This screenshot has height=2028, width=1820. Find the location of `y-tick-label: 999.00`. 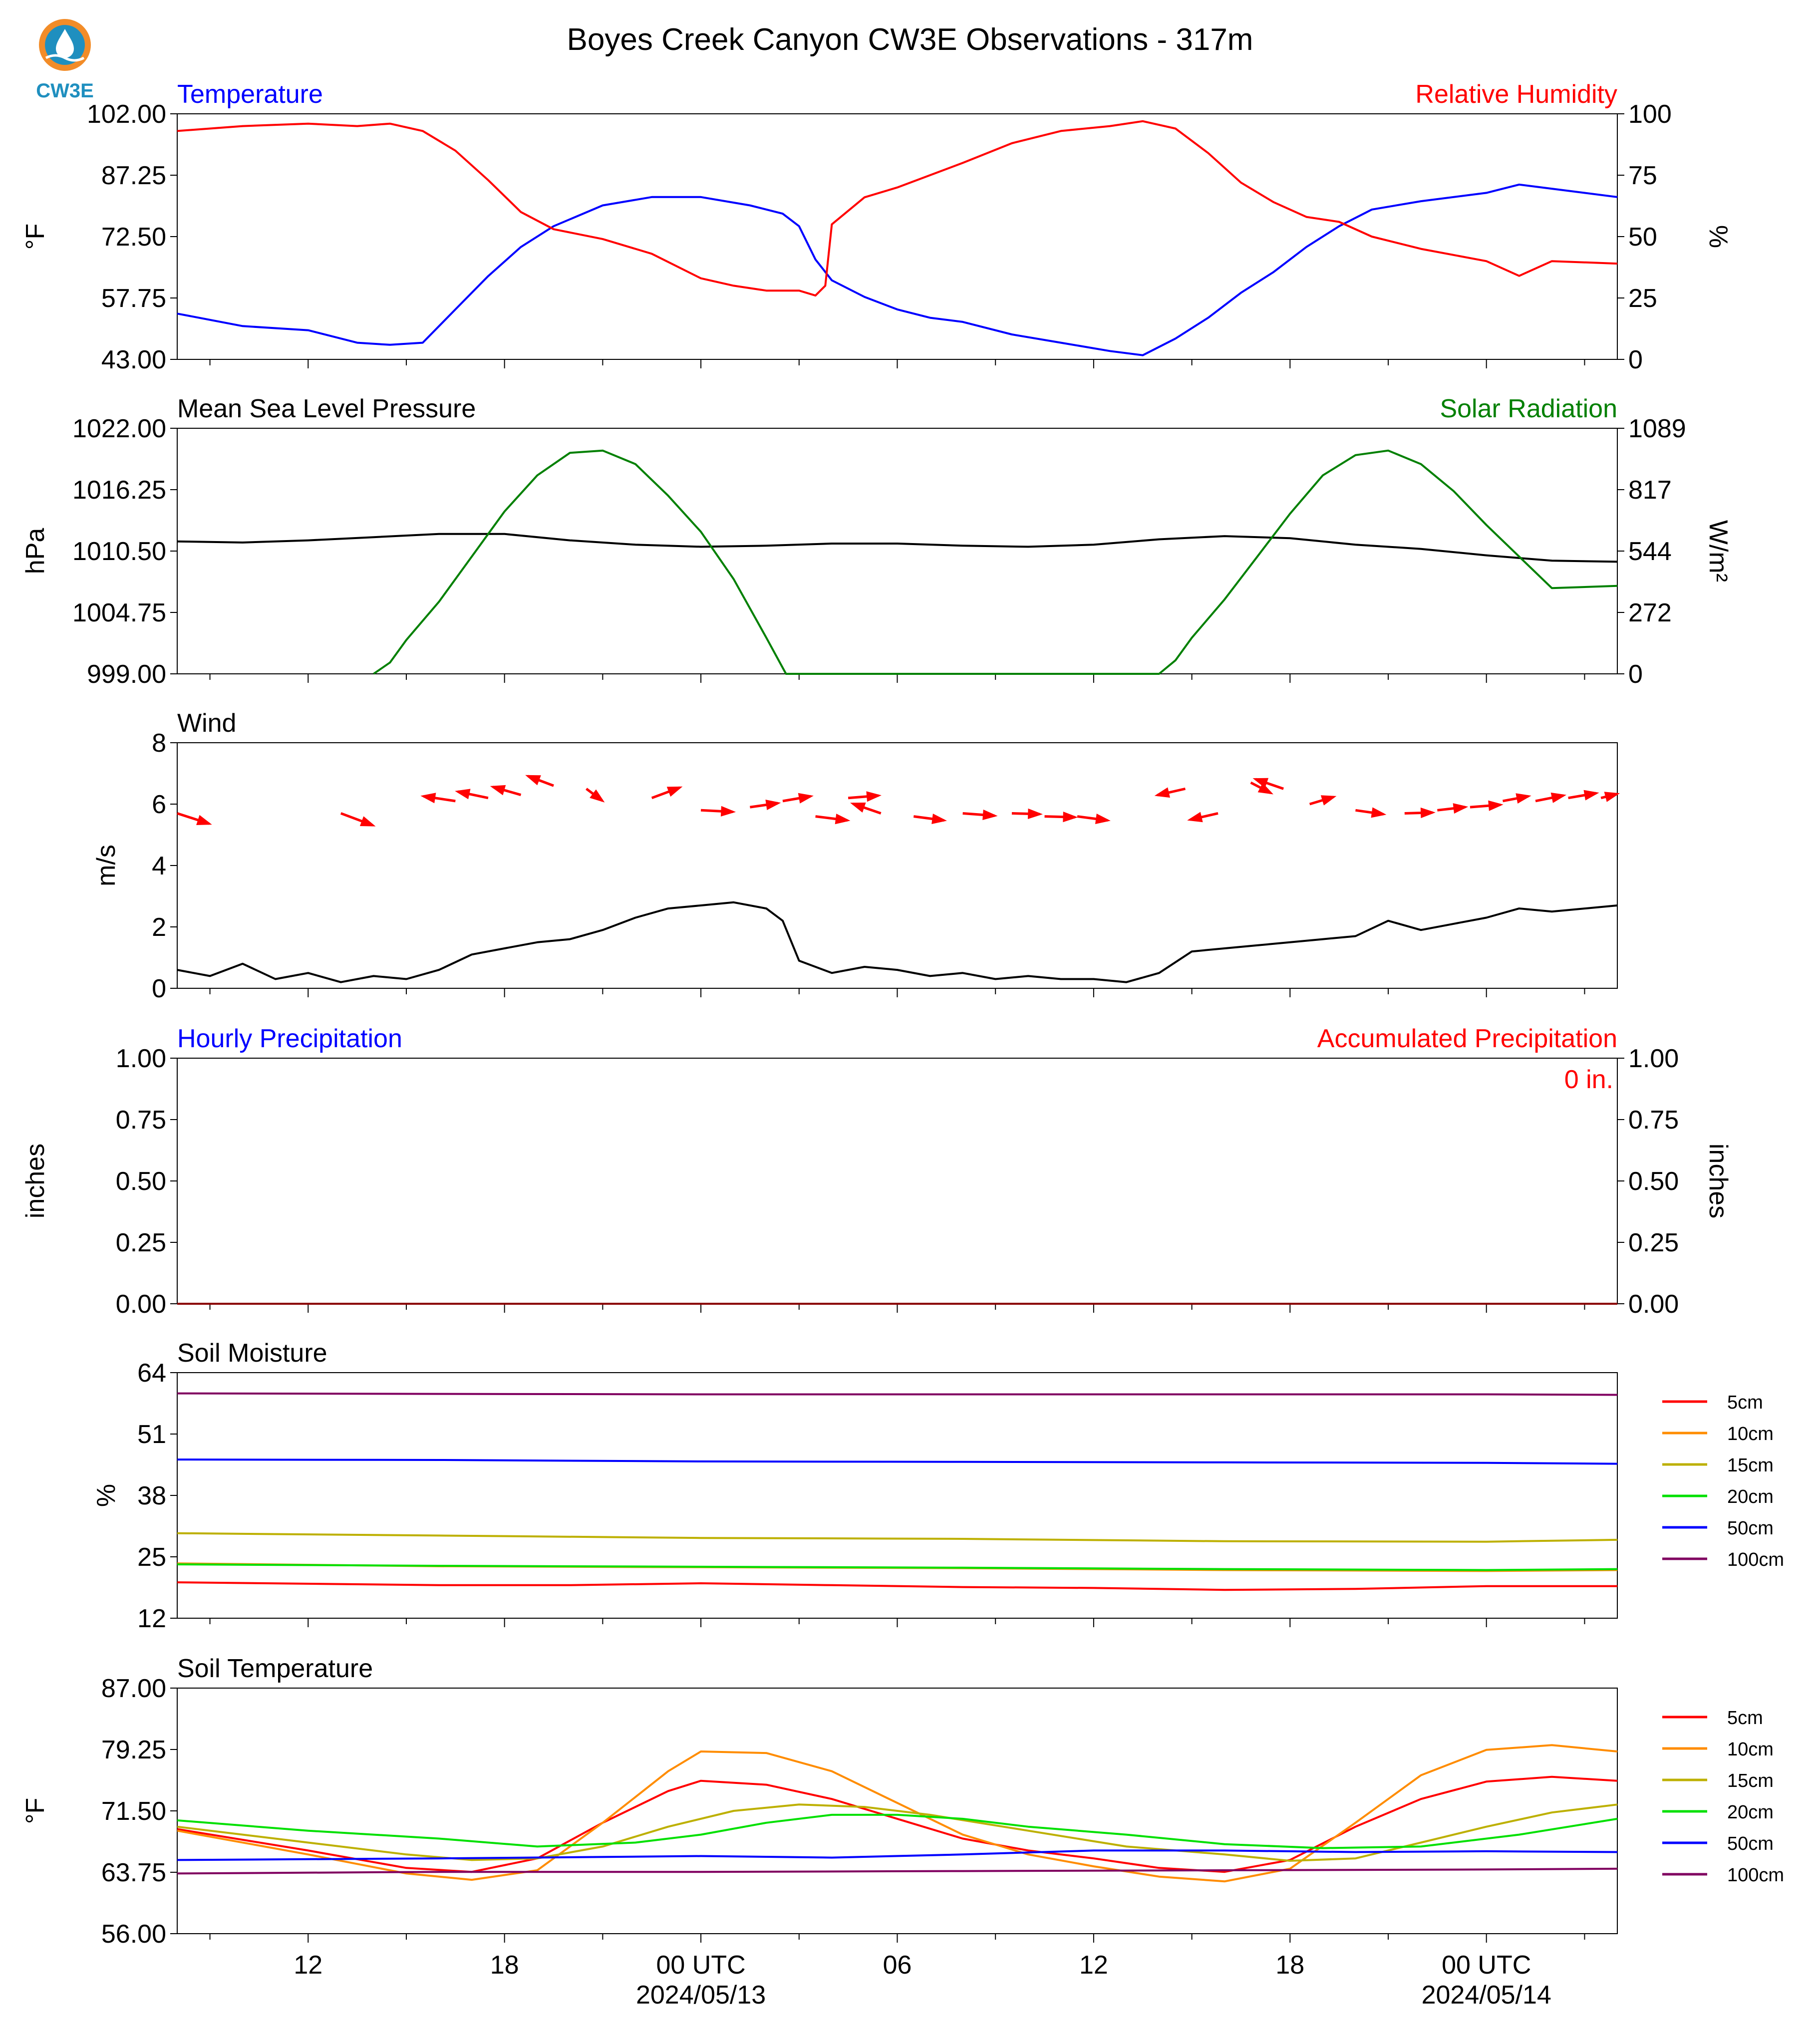

y-tick-label: 999.00 is located at coordinates (126, 674).